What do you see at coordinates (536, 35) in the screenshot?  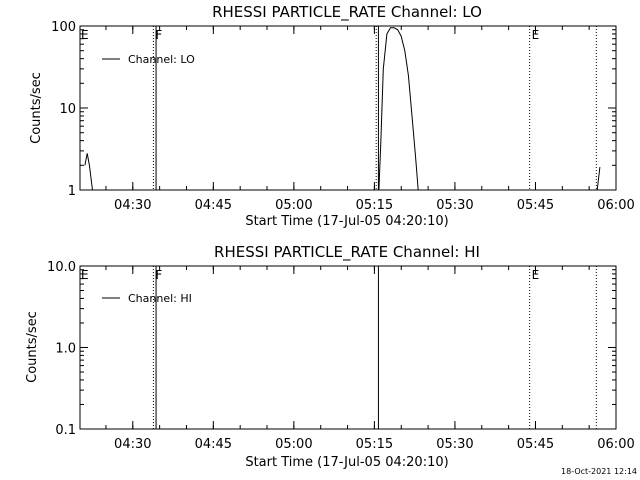 I see `lo-marker-label: E` at bounding box center [536, 35].